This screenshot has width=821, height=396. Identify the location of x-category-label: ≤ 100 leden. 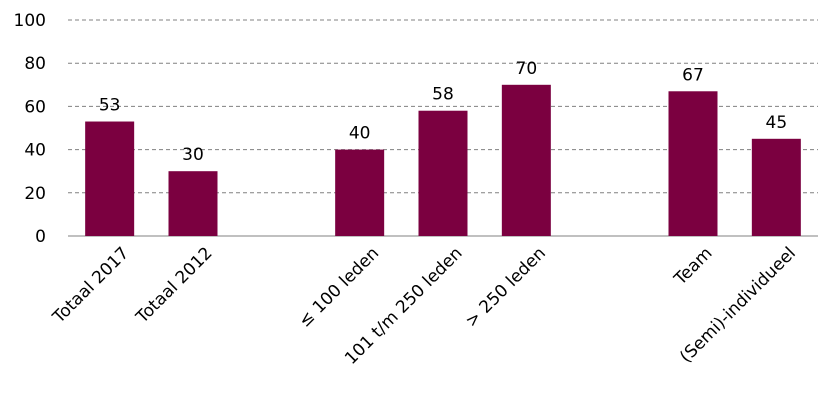
(339, 287).